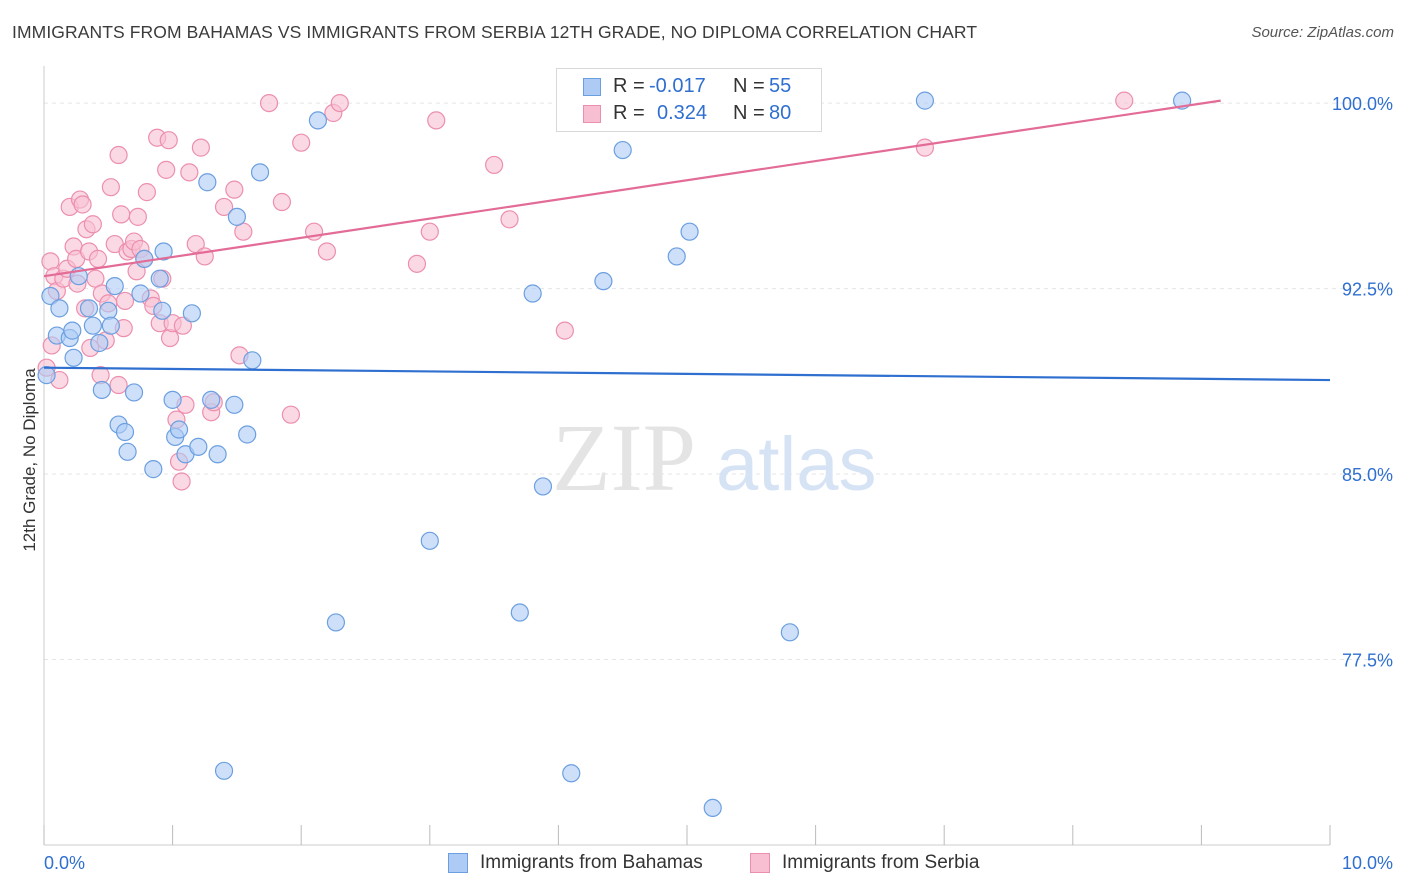  What do you see at coordinates (629, 113) in the screenshot?
I see `r-label: R =` at bounding box center [629, 113].